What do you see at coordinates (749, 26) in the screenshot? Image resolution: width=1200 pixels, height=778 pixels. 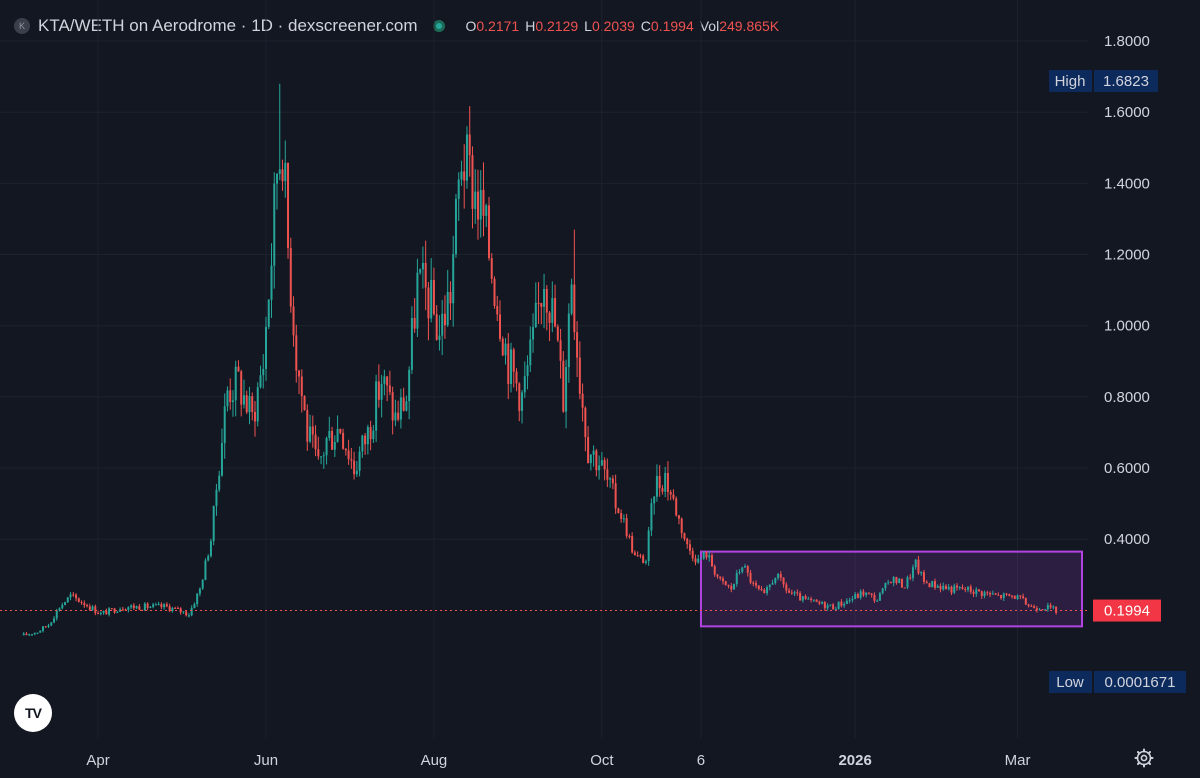 I see `ohlc-value: 249.865K` at bounding box center [749, 26].